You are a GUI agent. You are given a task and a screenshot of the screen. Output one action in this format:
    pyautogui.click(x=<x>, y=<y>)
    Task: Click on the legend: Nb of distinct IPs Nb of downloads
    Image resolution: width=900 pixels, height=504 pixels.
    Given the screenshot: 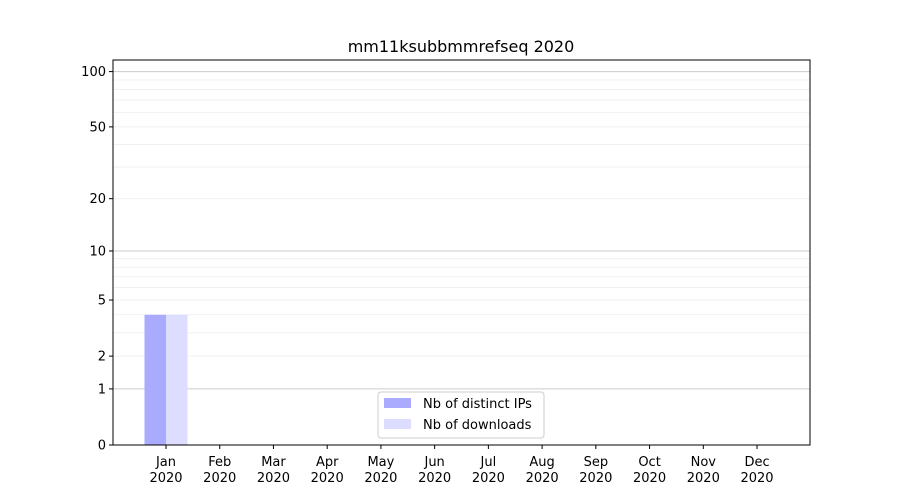 What is the action you would take?
    pyautogui.click(x=461, y=415)
    